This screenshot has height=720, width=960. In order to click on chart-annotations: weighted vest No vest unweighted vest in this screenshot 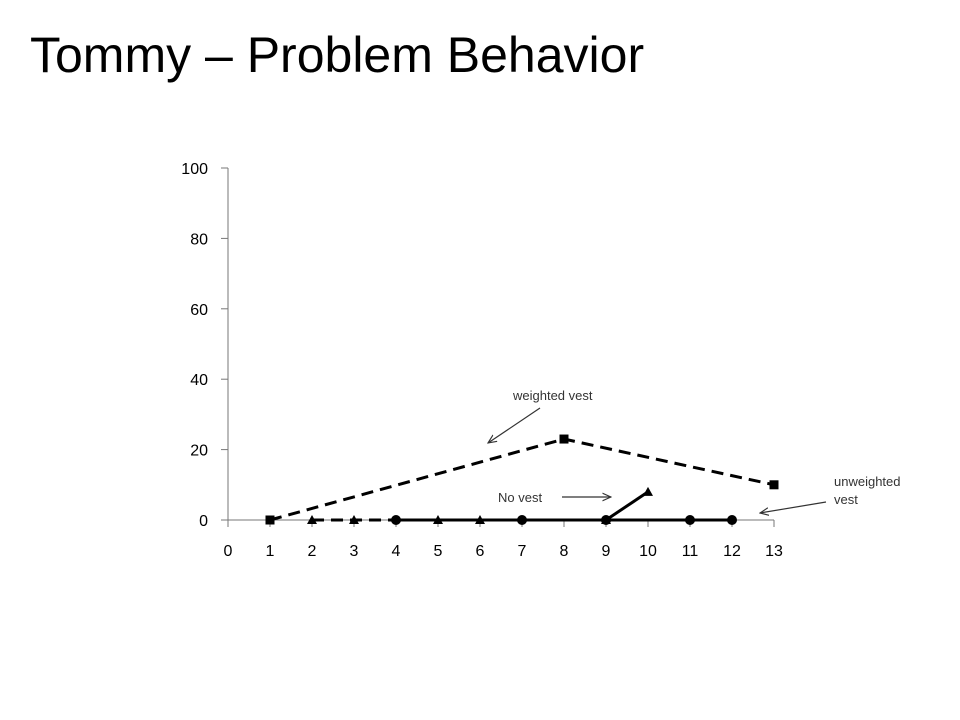, I will do `click(694, 450)`.